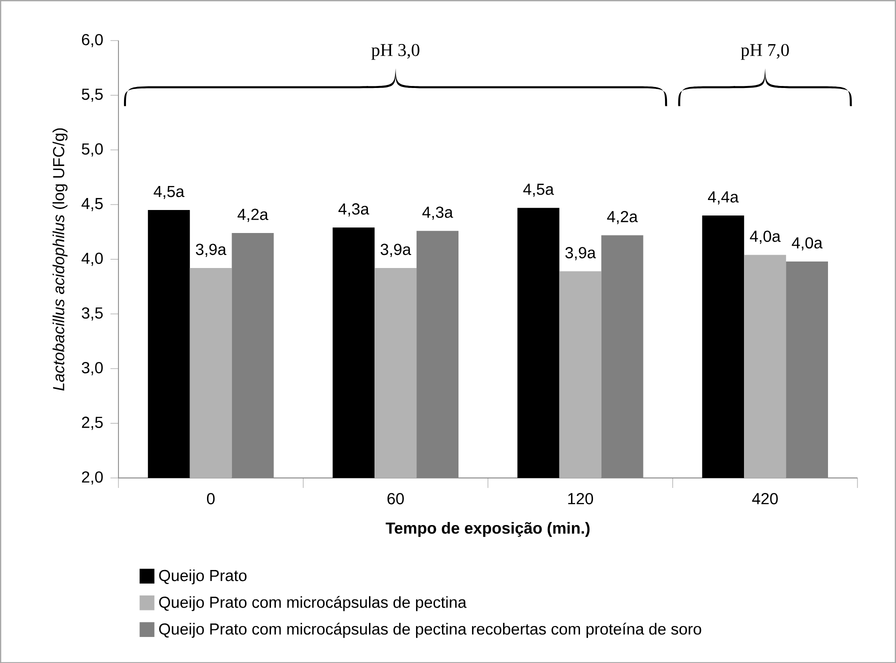 Image resolution: width=896 pixels, height=663 pixels. I want to click on x-tick-label: 0, so click(211, 498).